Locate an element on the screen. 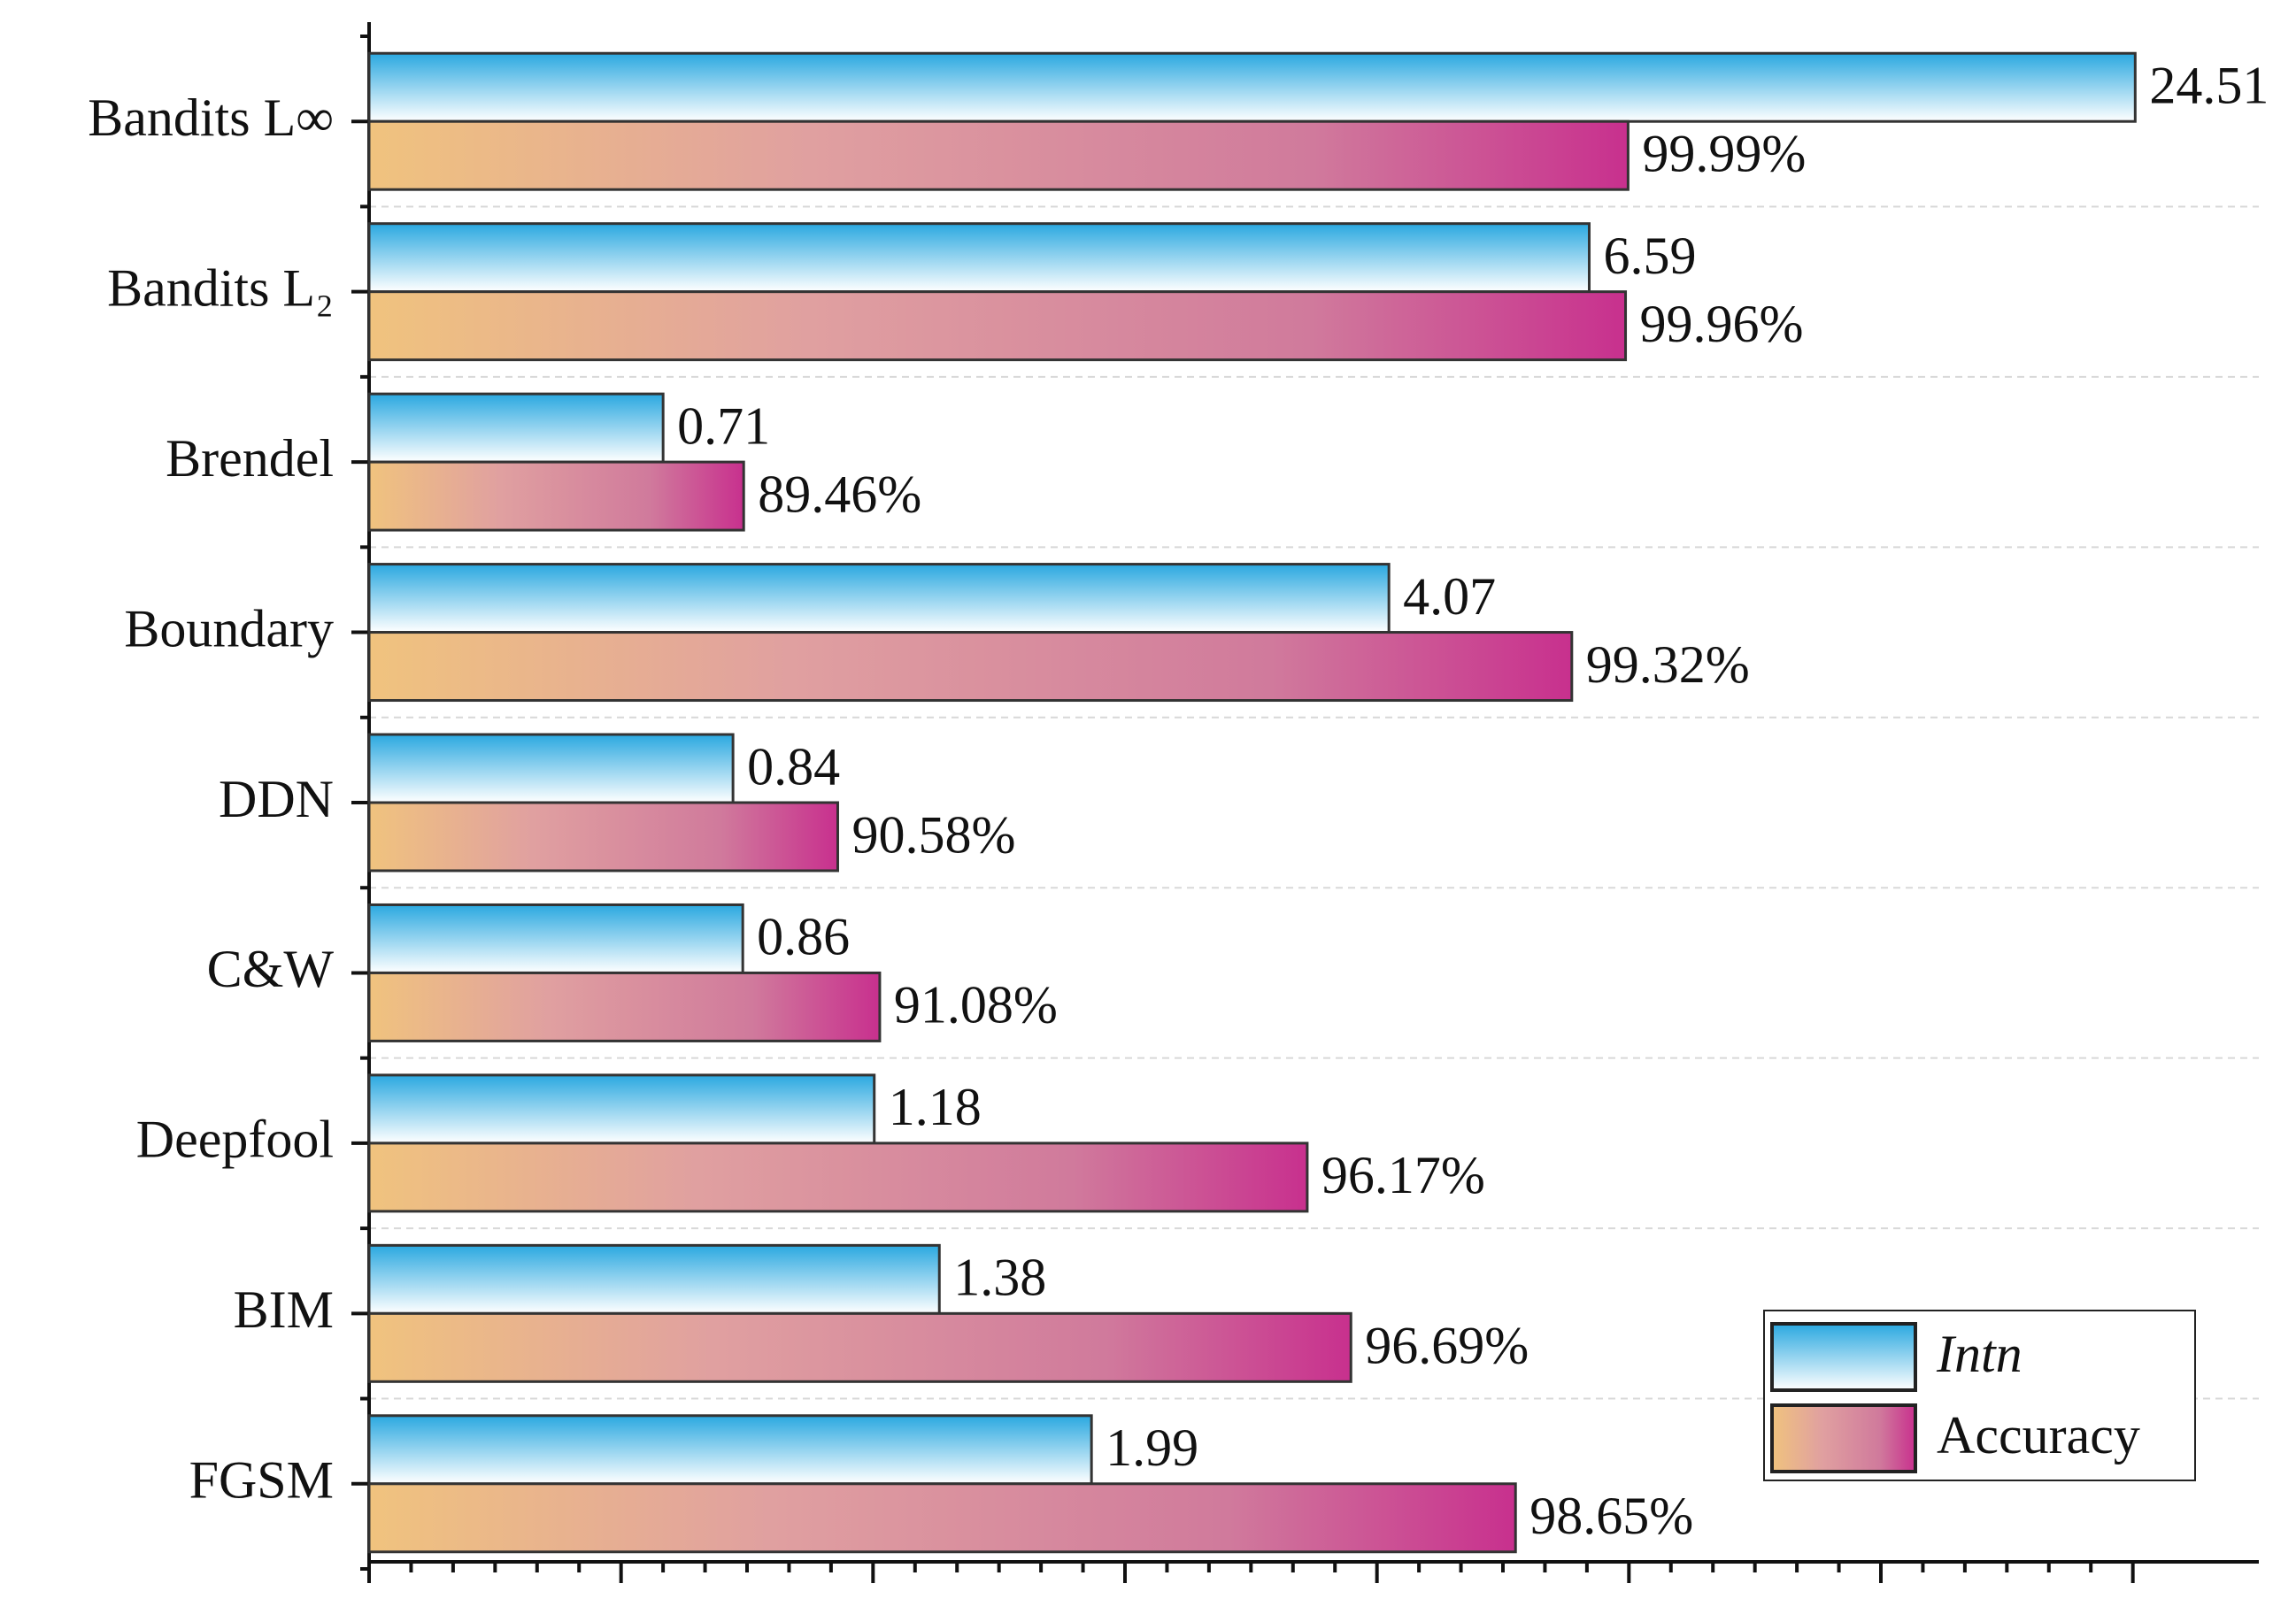 The image size is (2296, 1599). value-label: 98.65% is located at coordinates (1611, 1516).